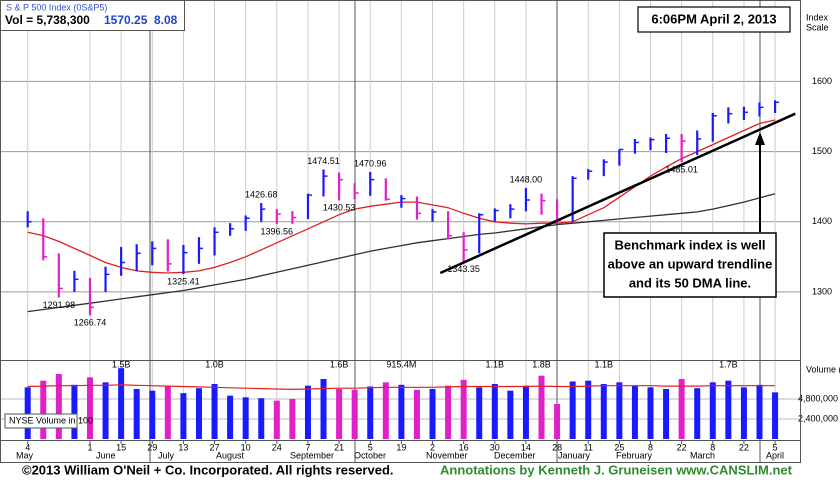 The image size is (840, 481). I want to click on x-tick-label: 1, so click(89, 447).